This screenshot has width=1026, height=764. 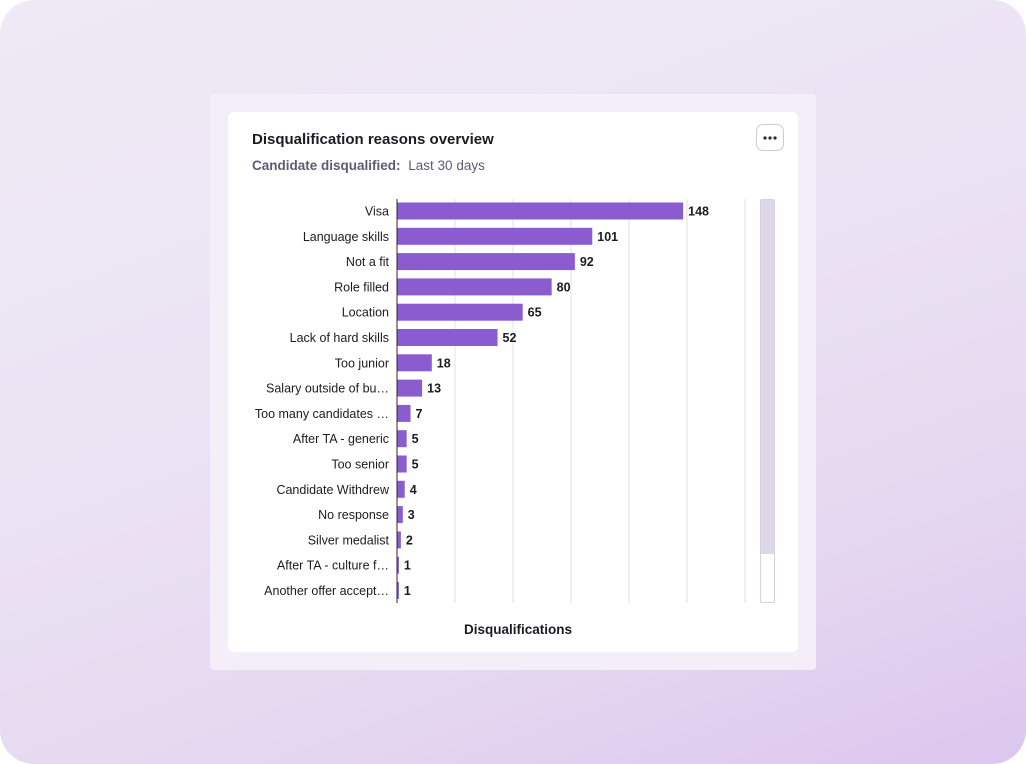 I want to click on value-label: 65, so click(x=535, y=313).